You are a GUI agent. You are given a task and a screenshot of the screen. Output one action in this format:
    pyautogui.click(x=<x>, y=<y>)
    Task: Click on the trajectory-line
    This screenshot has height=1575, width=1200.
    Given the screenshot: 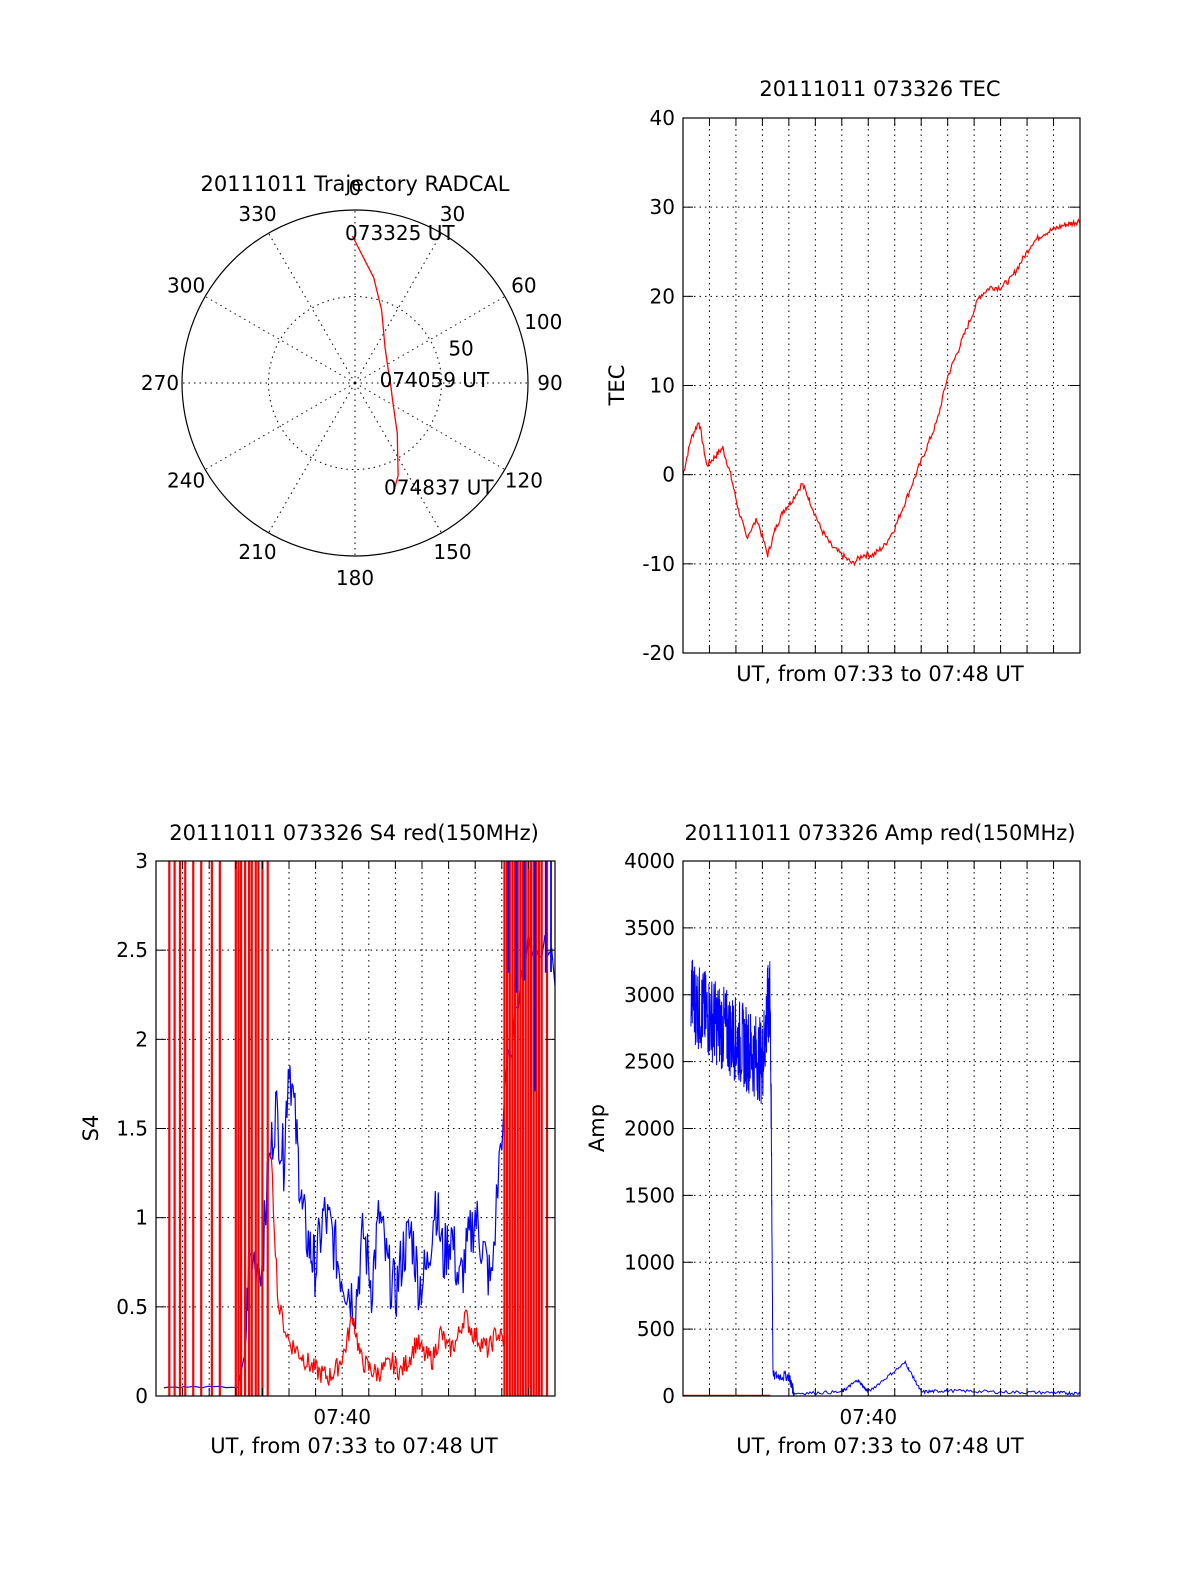 What is the action you would take?
    pyautogui.click(x=375, y=363)
    